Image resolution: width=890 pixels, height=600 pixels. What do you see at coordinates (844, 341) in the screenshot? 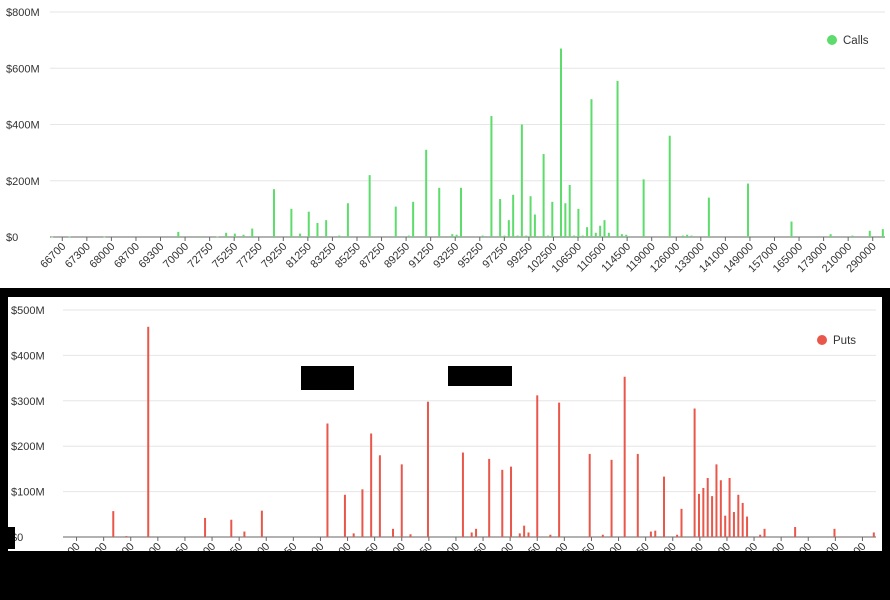
I see `legend-label: Puts` at bounding box center [844, 341].